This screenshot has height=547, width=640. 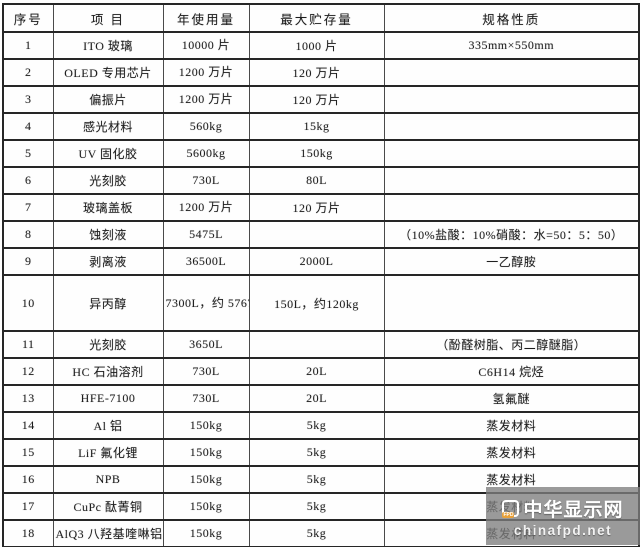 I want to click on table-row: 2 OLED 专用芯片 1200 万片 120 万片, so click(x=321, y=72).